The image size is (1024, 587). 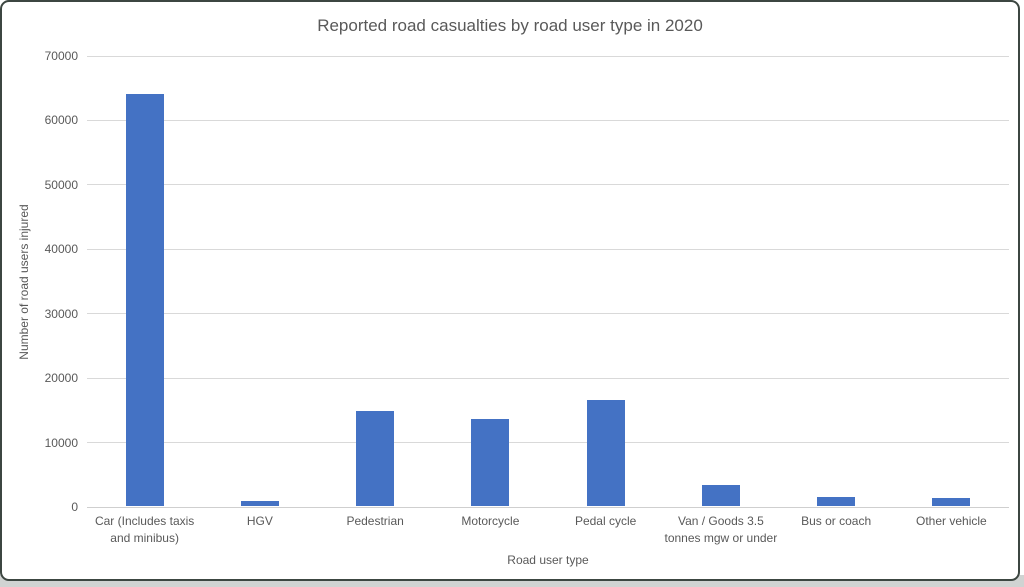 I want to click on y-tick-label-70000: 70000, so click(x=61, y=56).